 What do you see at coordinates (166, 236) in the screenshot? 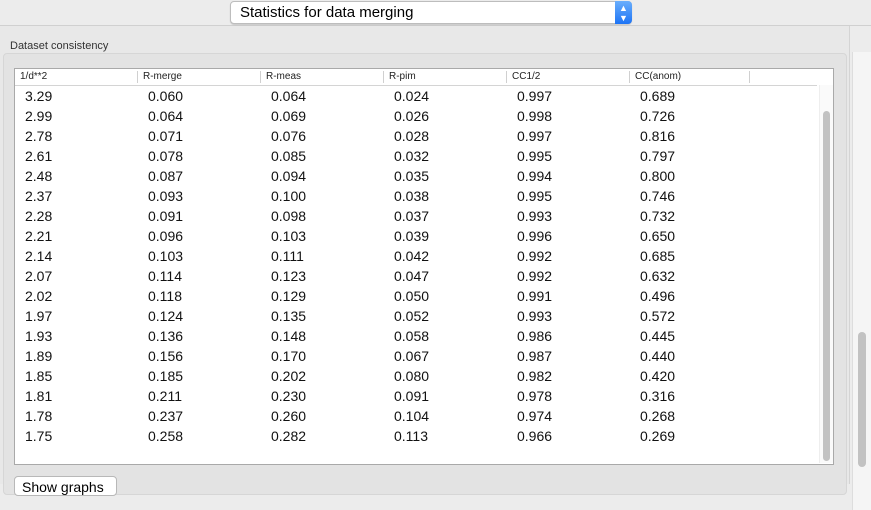
I see `table-cell: 0.096` at bounding box center [166, 236].